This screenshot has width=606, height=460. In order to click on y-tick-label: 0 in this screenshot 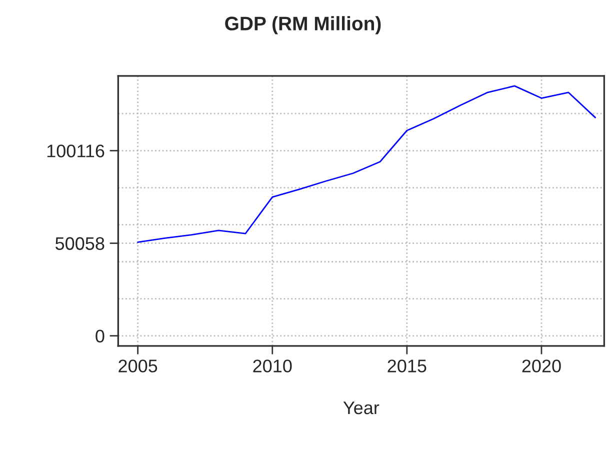, I will do `click(100, 336)`.